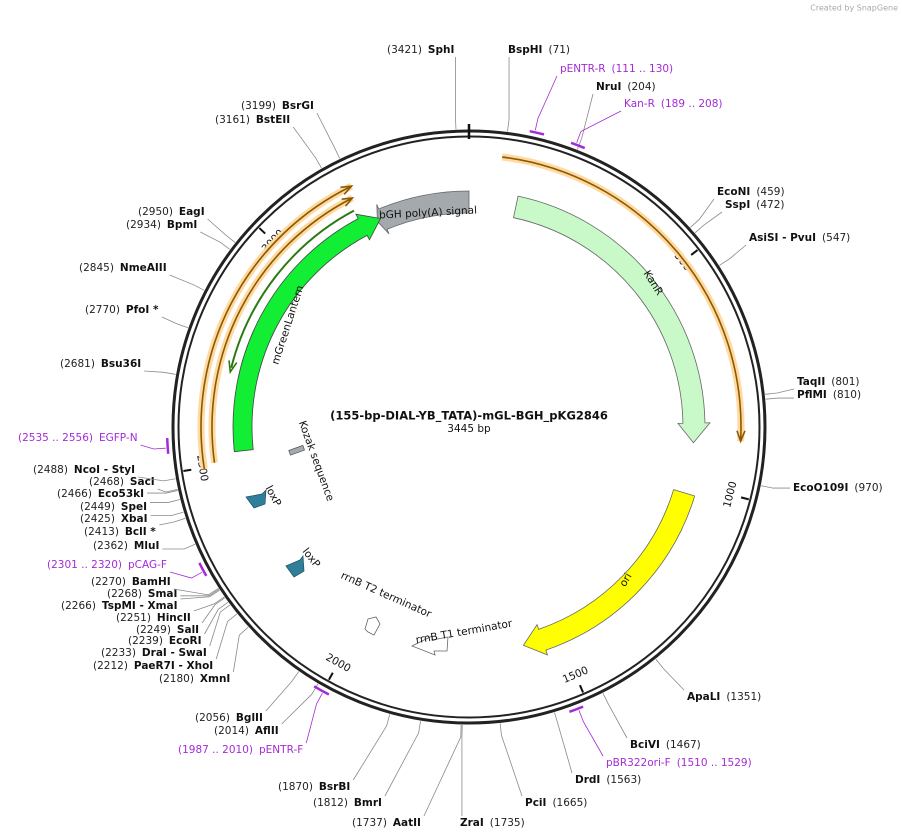  I want to click on orf-right-head, so click(741, 437).